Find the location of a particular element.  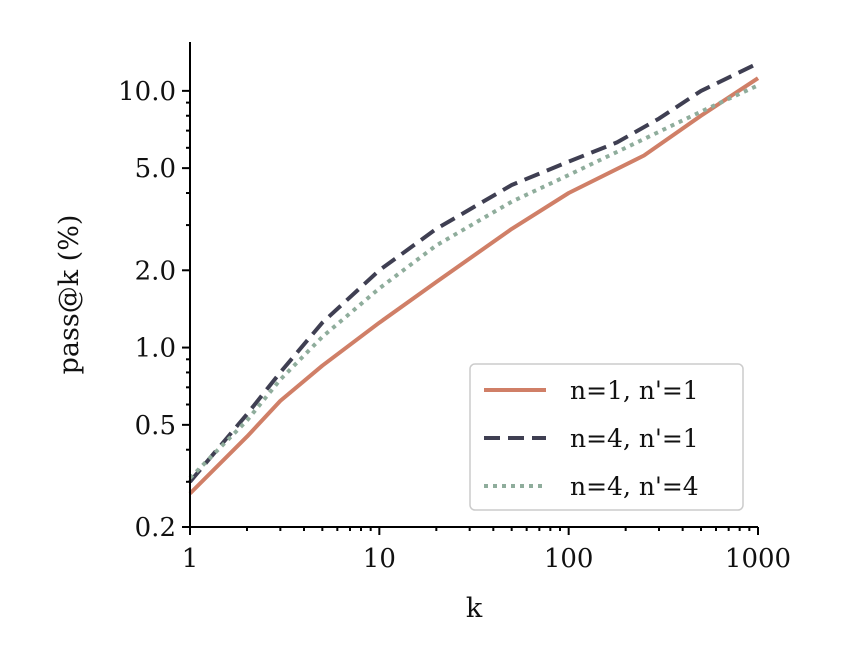

legend-label-3: n=4, n'=4 is located at coordinates (634, 486).